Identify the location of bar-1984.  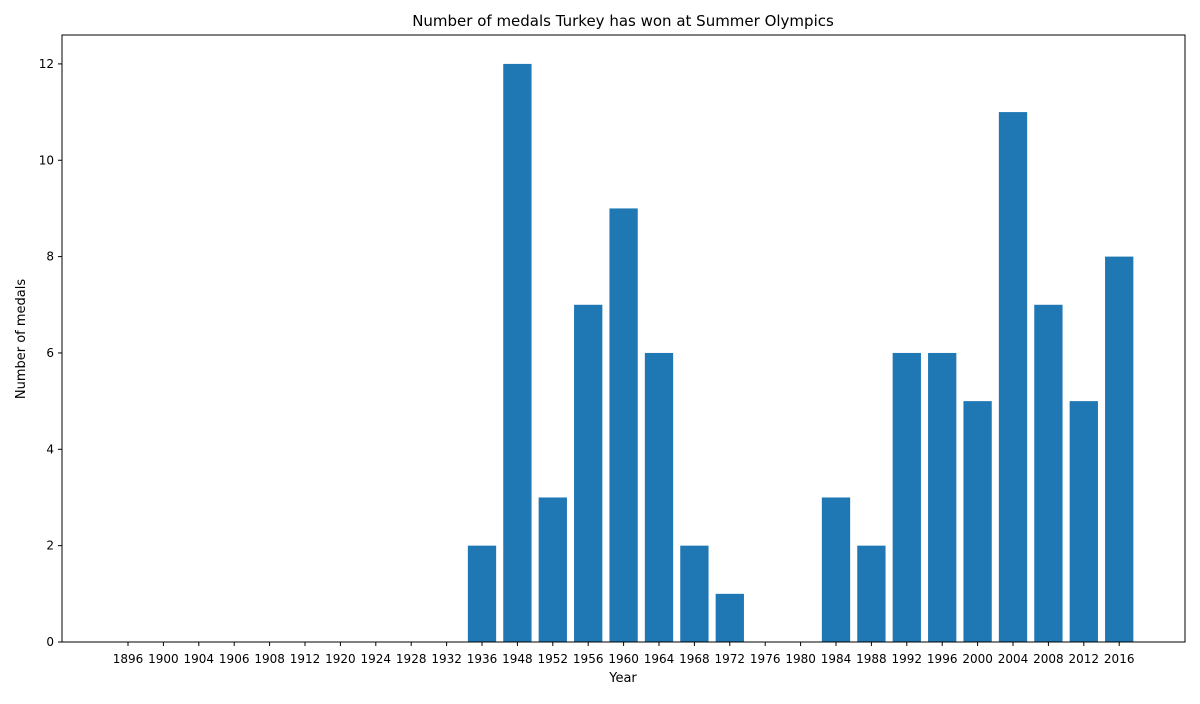
(836, 569).